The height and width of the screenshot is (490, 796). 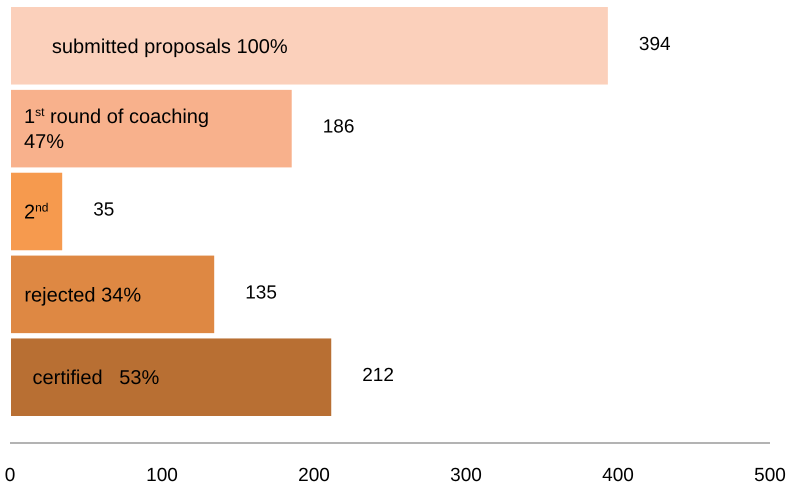 I want to click on x-tick-label: 500, so click(x=770, y=475).